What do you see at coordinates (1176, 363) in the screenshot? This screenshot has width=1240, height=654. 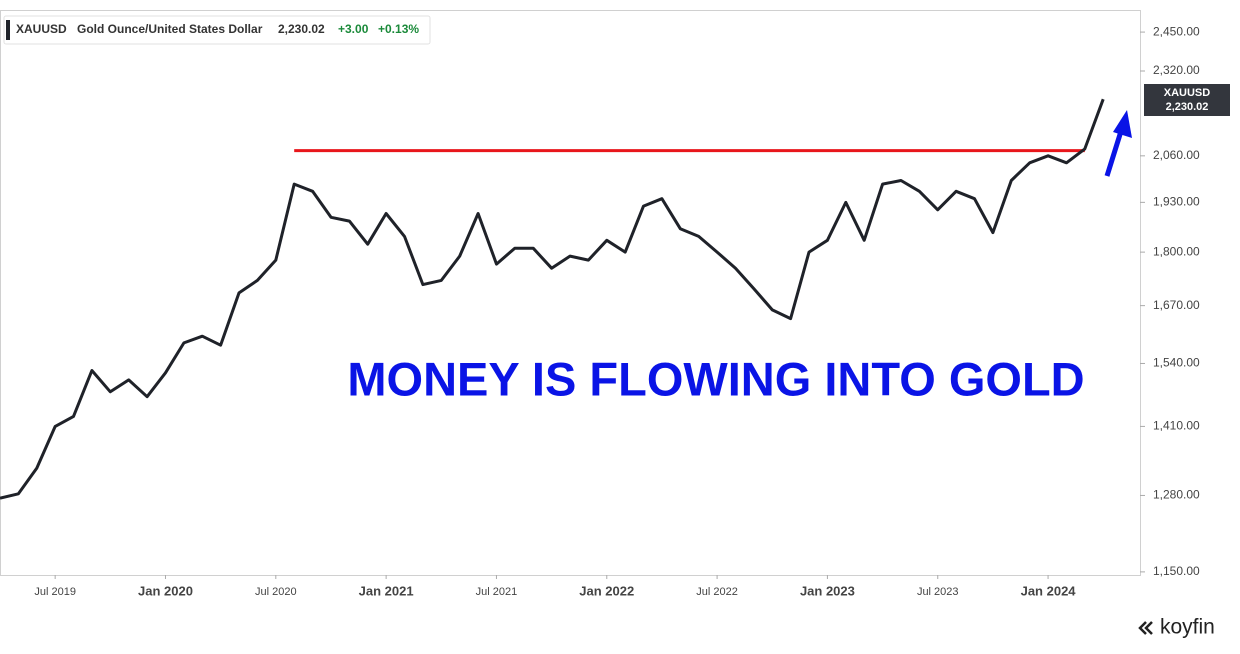 I see `y-tick-label: 1,540.00` at bounding box center [1176, 363].